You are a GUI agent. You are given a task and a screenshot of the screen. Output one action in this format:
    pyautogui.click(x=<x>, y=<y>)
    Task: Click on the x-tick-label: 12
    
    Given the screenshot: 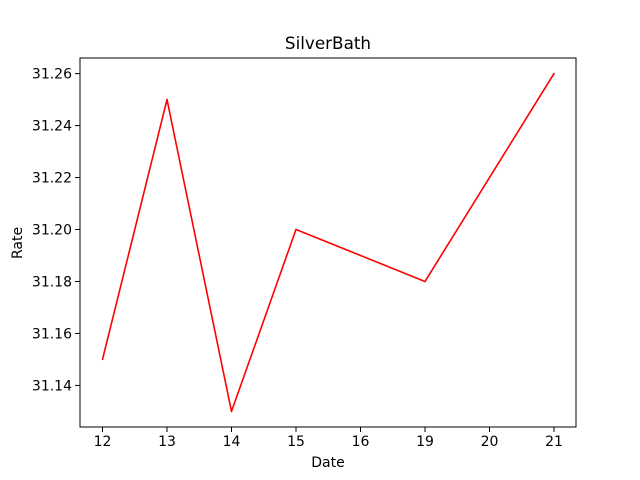 What is the action you would take?
    pyautogui.click(x=103, y=442)
    